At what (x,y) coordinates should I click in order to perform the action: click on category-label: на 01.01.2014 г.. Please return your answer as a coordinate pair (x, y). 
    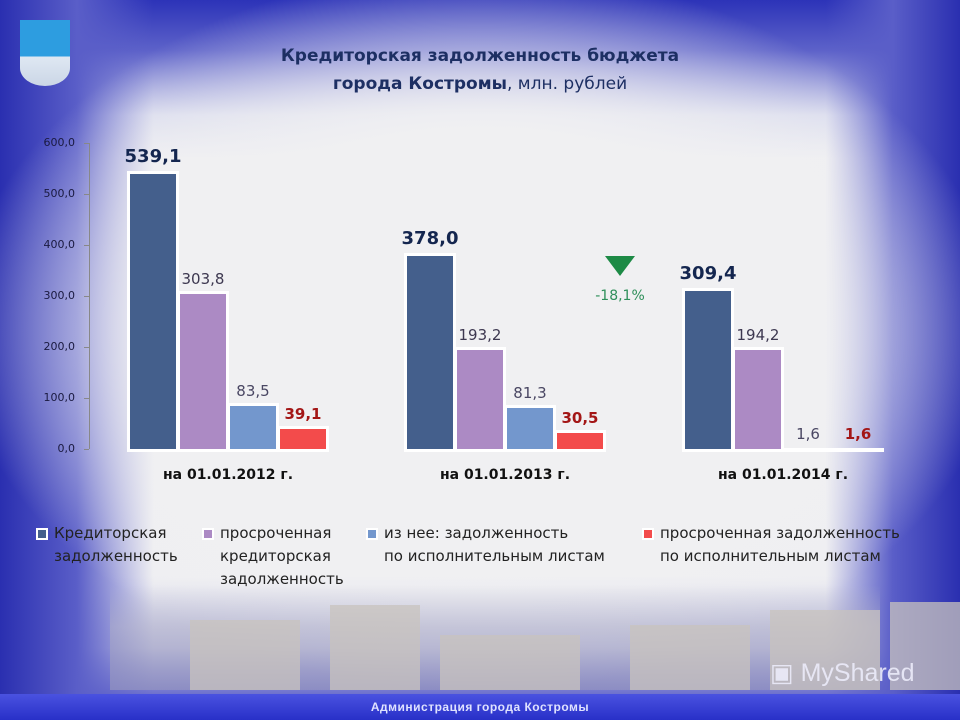
    Looking at the image, I should click on (783, 475).